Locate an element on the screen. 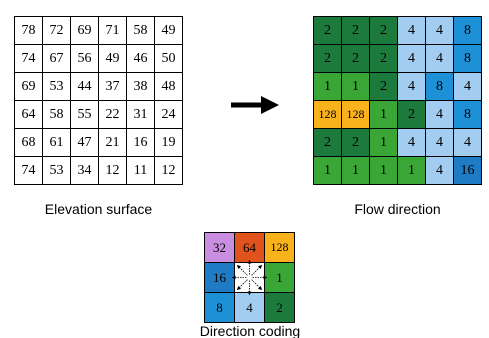  elevation-cell: 19 is located at coordinates (168, 142).